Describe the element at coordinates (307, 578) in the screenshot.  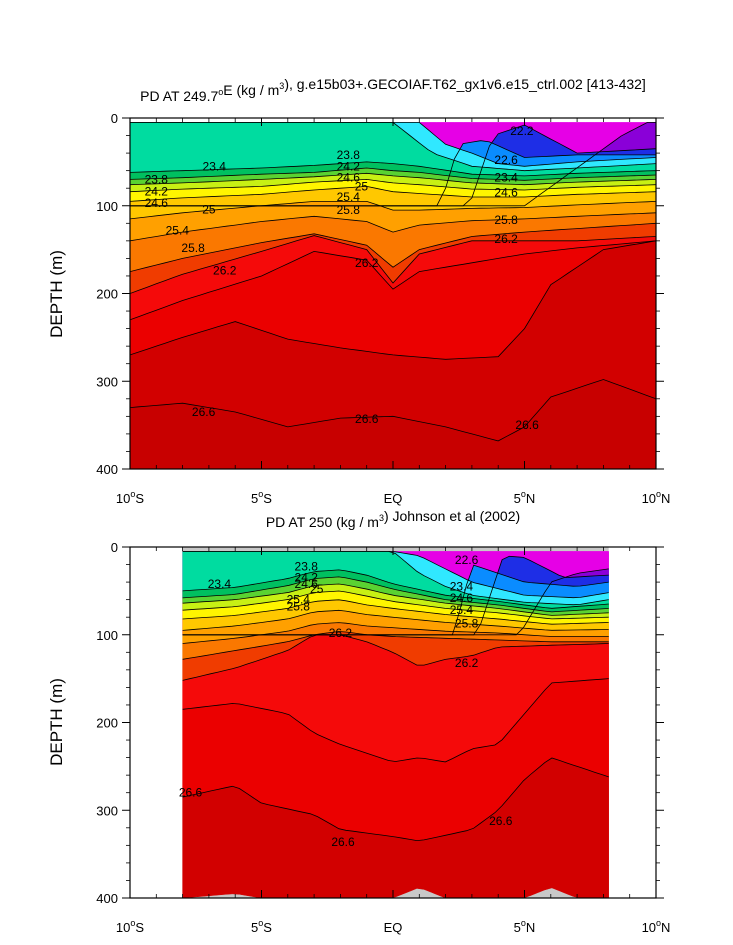
I see `bottom-contour-label: 24.2` at that location.